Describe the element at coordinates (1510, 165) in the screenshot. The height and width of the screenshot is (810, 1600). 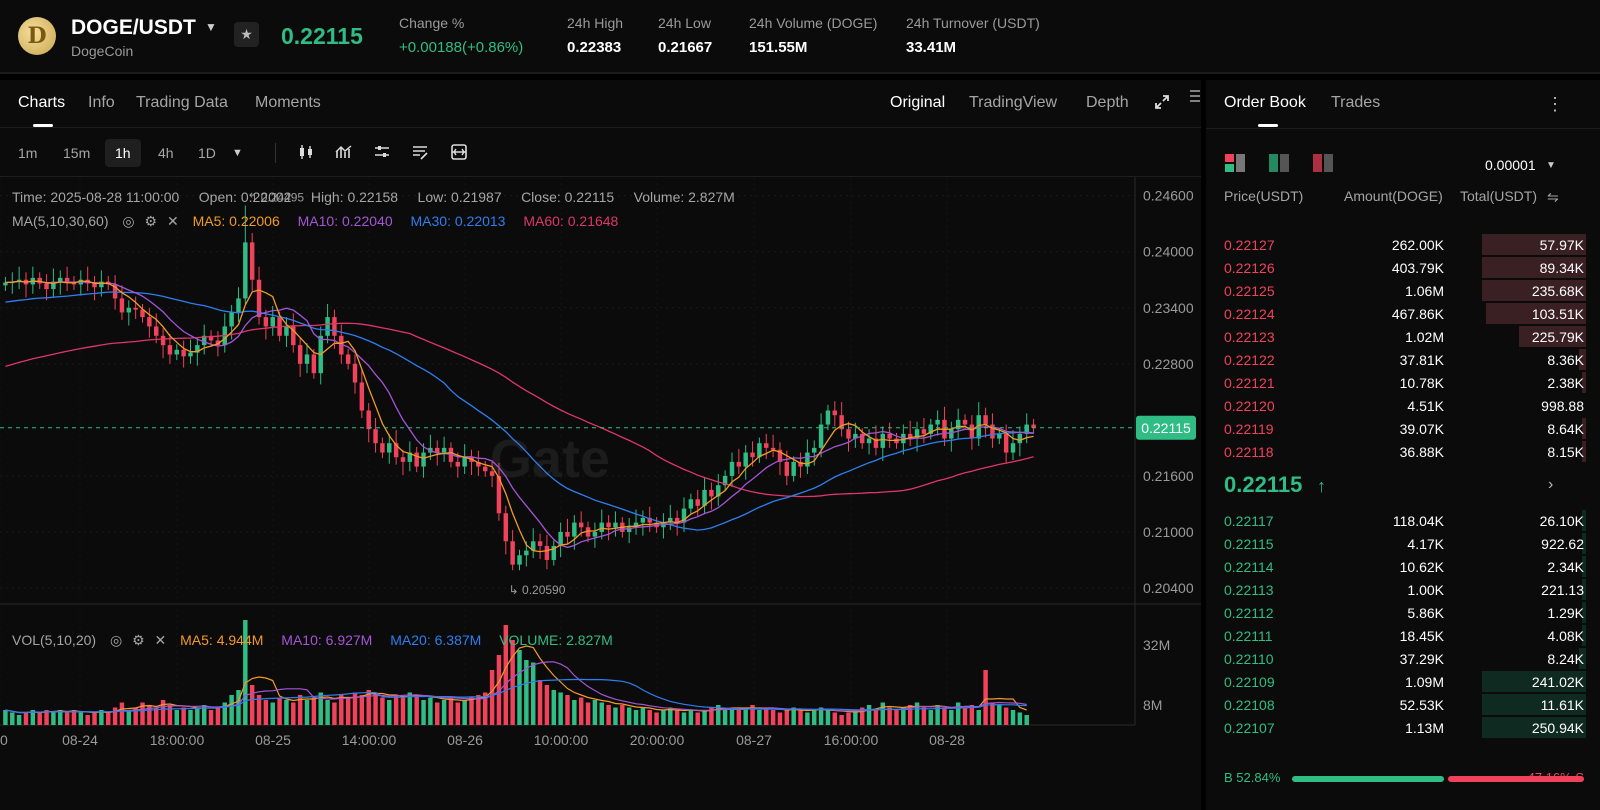
I see `precision-select: 0.00001` at that location.